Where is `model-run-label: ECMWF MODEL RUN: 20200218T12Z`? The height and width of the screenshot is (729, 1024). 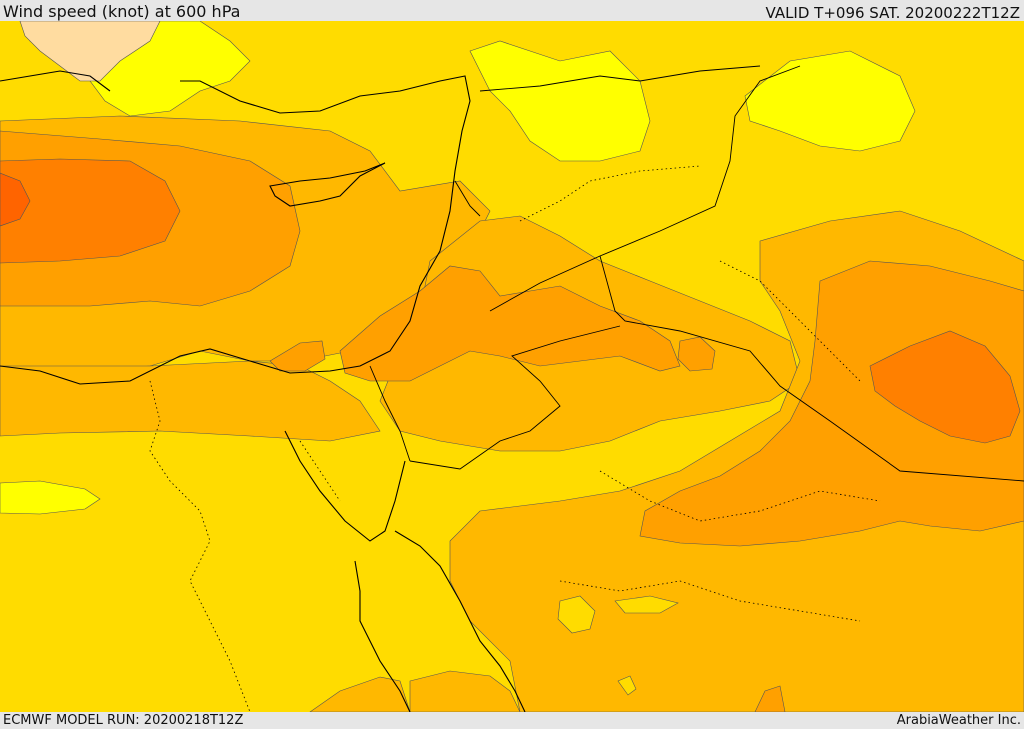
model-run-label: ECMWF MODEL RUN: 20200218T12Z is located at coordinates (123, 720).